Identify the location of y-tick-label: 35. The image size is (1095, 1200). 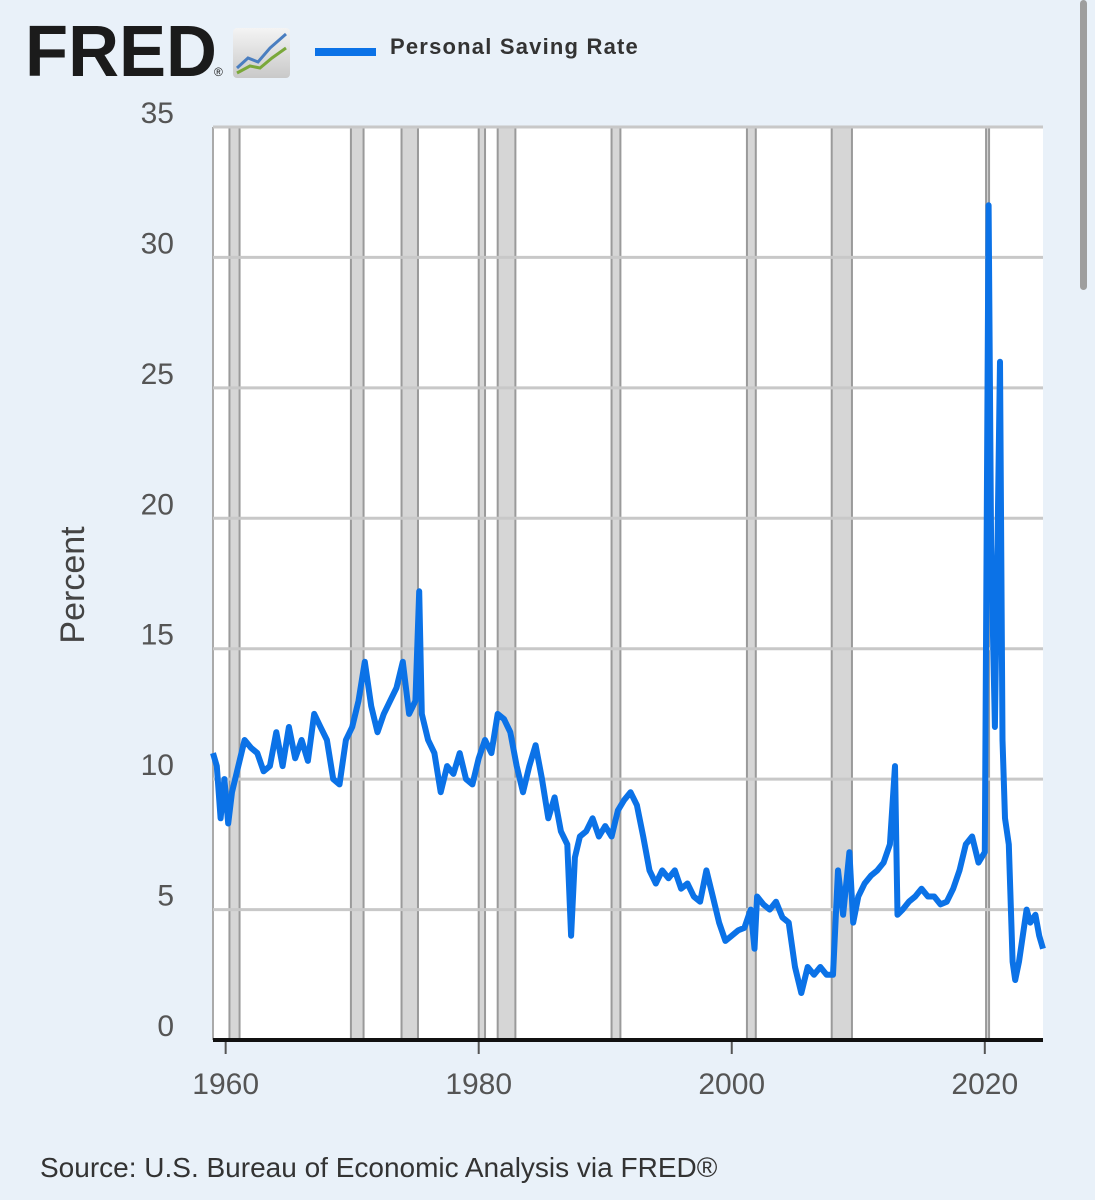
(157, 113).